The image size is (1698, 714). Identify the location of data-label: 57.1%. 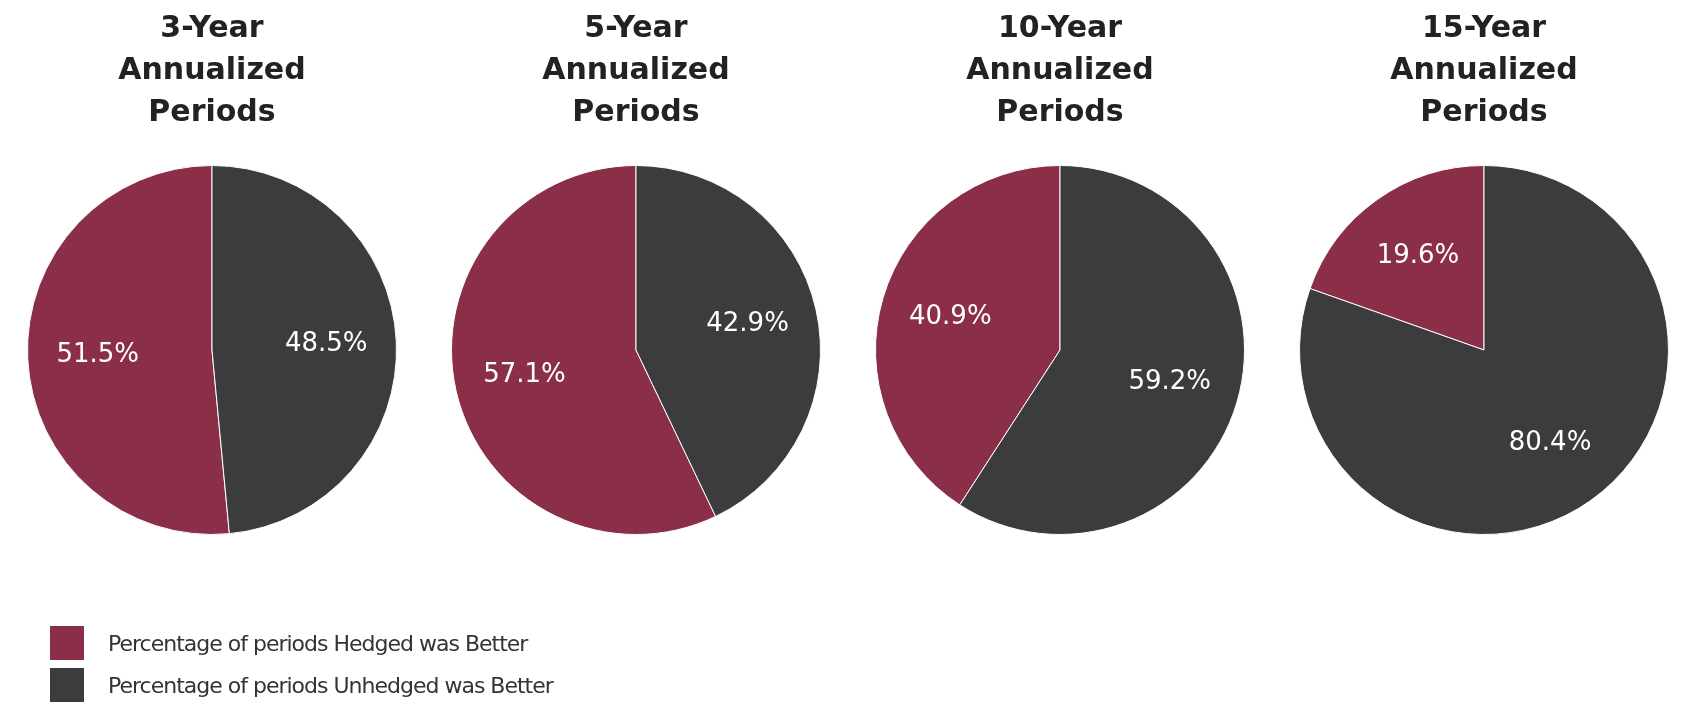
(524, 373).